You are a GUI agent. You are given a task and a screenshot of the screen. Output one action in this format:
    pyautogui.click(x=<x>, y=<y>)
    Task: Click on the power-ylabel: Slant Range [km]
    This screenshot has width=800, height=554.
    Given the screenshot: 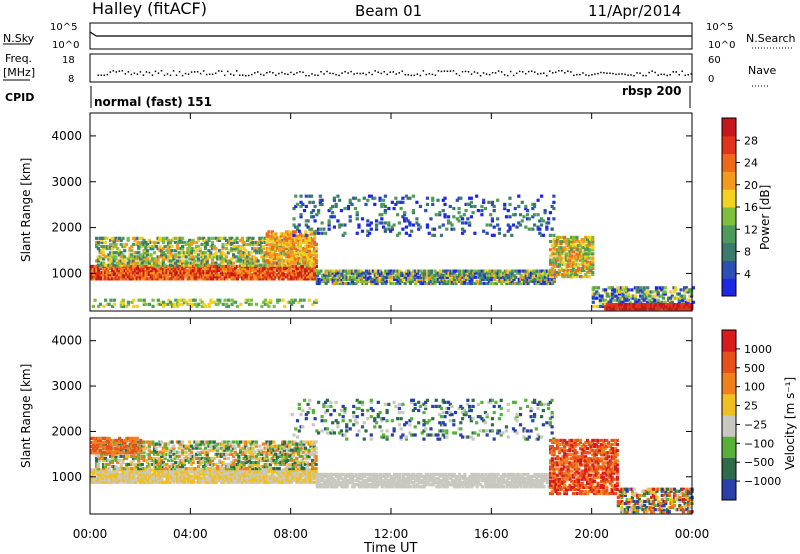 What is the action you would take?
    pyautogui.click(x=26, y=210)
    